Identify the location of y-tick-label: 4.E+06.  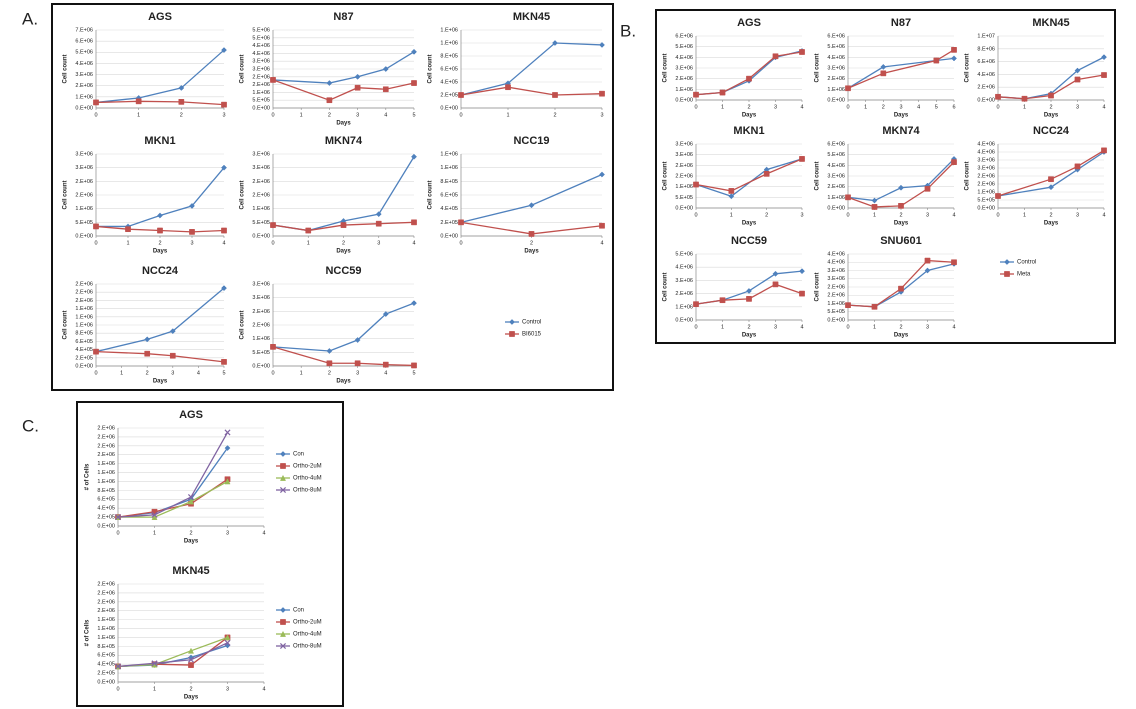
(986, 75).